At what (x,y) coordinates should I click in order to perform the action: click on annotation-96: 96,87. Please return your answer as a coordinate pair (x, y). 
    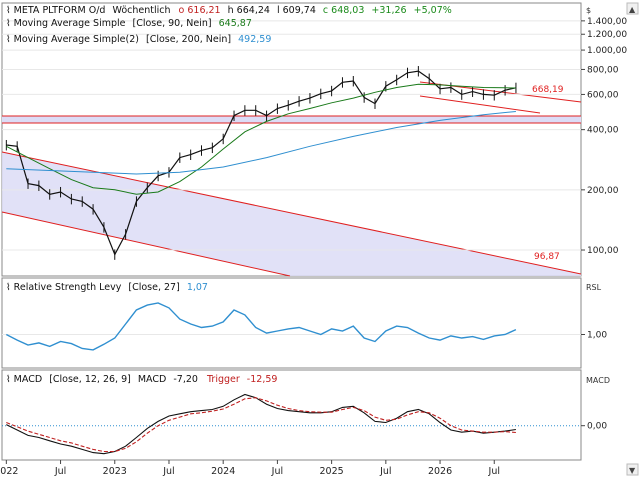
    Looking at the image, I should click on (547, 257).